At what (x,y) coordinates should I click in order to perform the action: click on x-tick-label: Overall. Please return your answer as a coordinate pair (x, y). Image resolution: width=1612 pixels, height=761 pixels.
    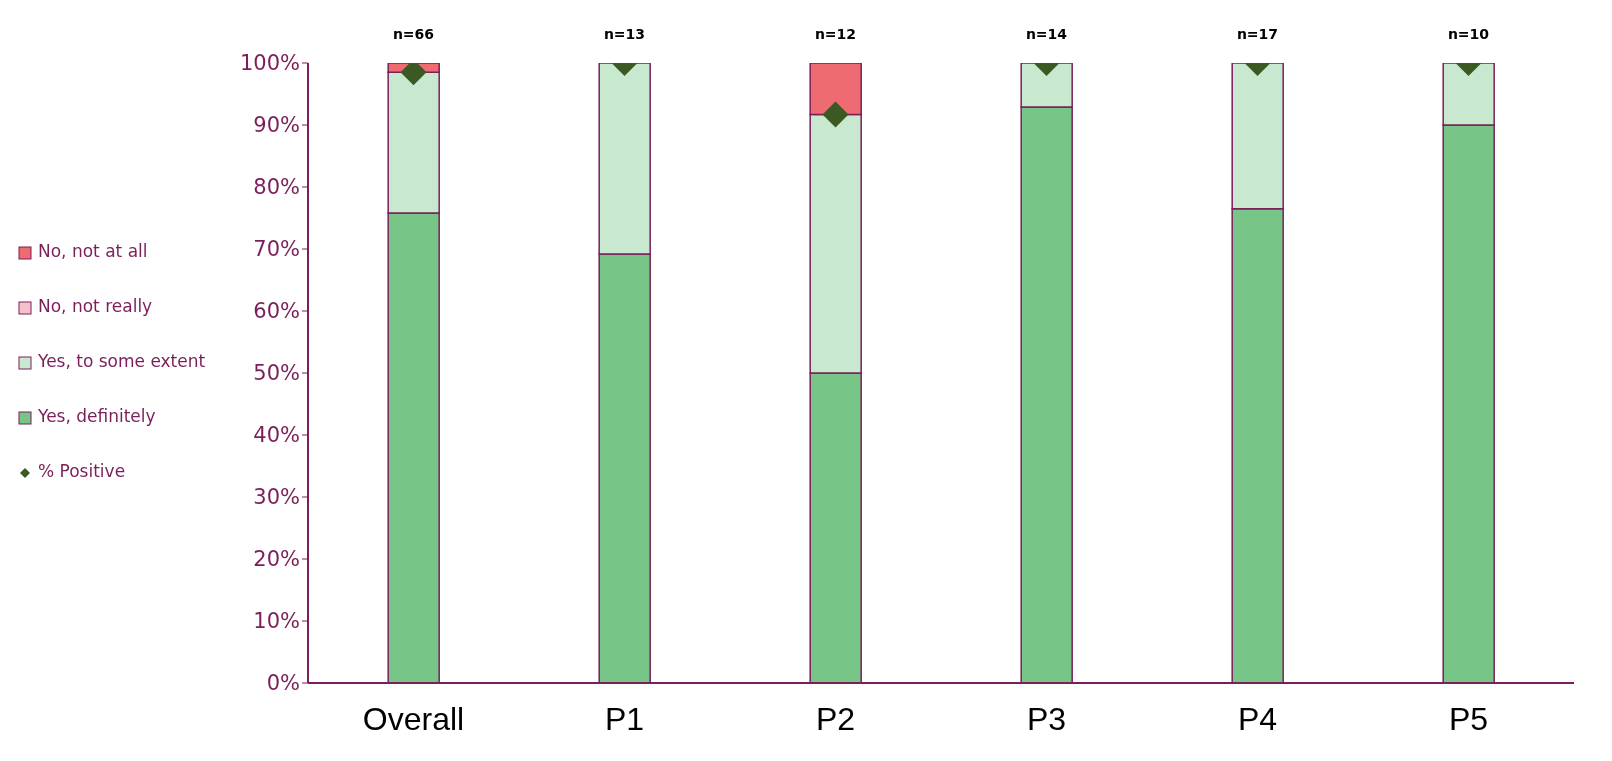
    Looking at the image, I should click on (413, 718).